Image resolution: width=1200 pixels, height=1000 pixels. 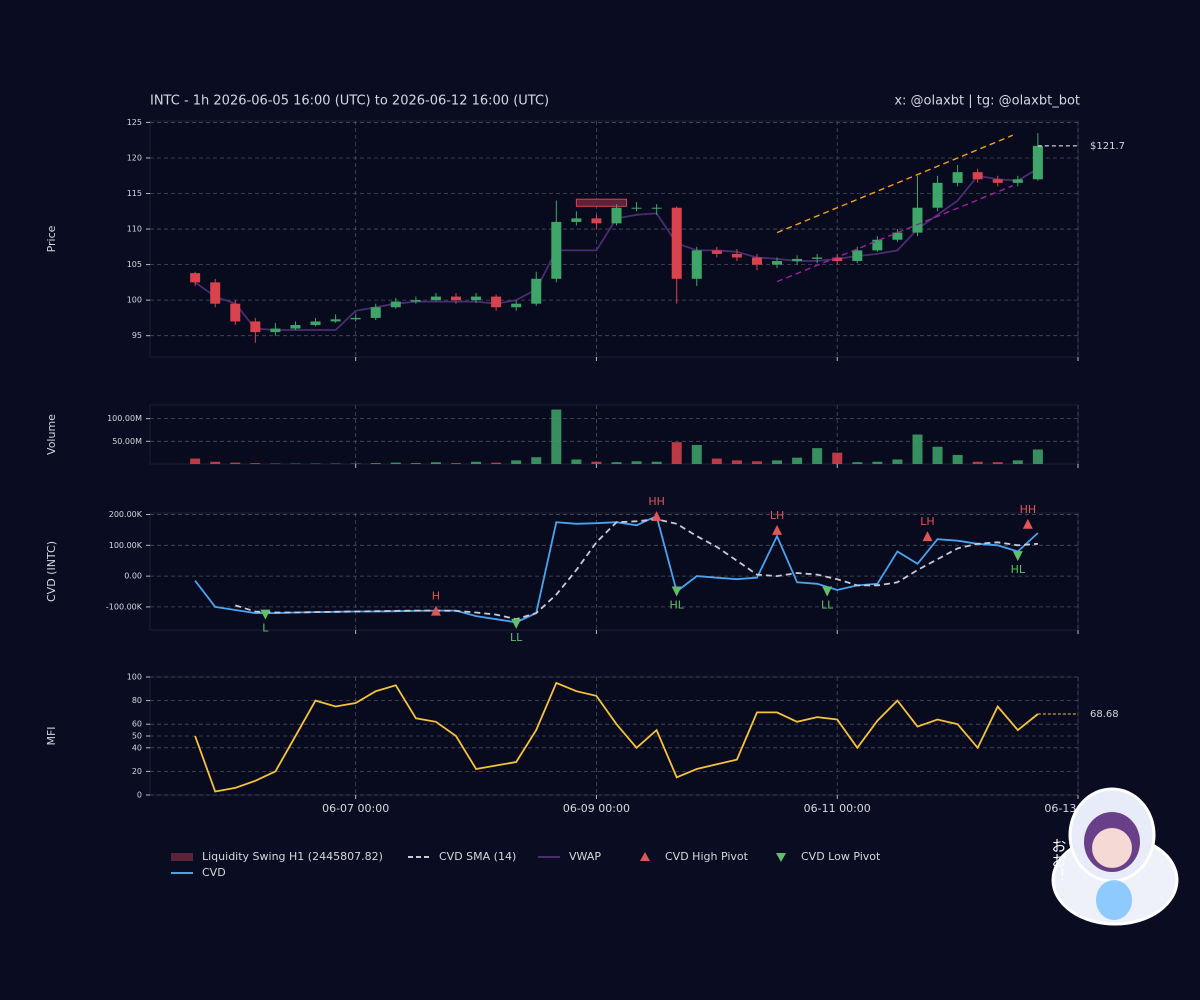 What do you see at coordinates (134, 157) in the screenshot?
I see `y-tick-label: 120` at bounding box center [134, 157].